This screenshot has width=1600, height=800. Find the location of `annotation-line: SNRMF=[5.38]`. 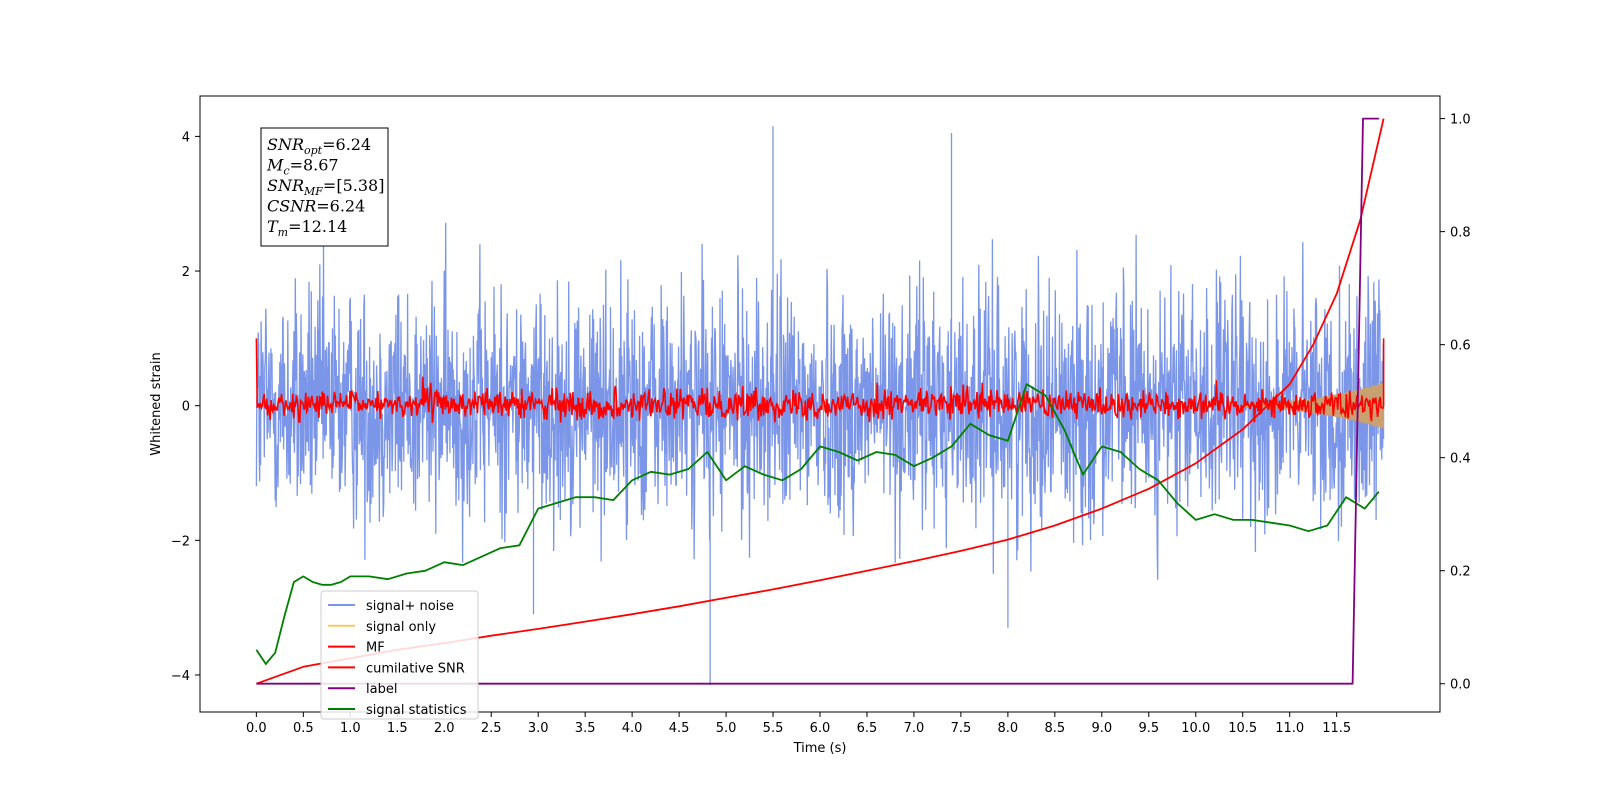

annotation-line: SNRMF=[5.38] is located at coordinates (325, 187).